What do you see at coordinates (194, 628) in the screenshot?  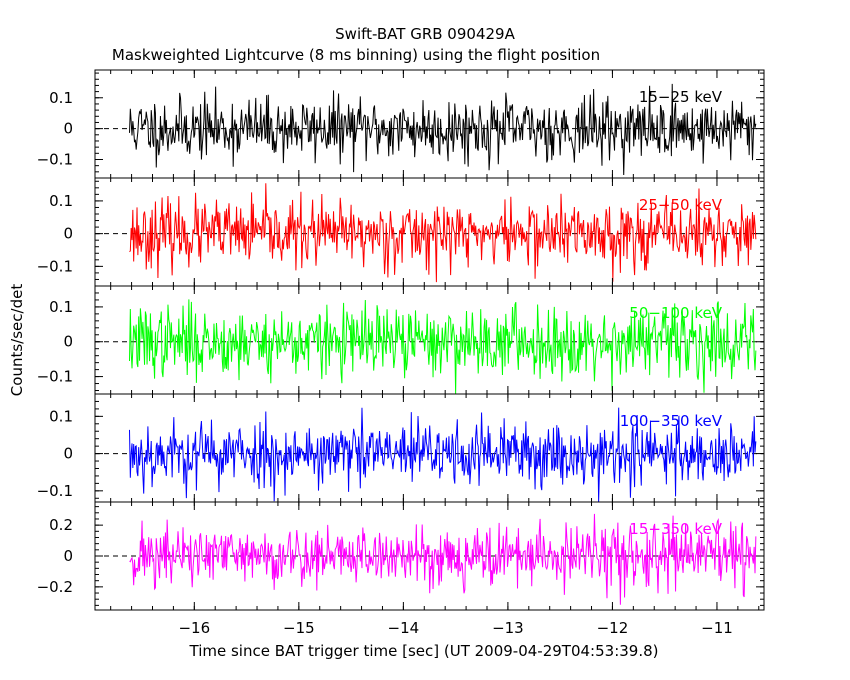 I see `x-tick-label: −16` at bounding box center [194, 628].